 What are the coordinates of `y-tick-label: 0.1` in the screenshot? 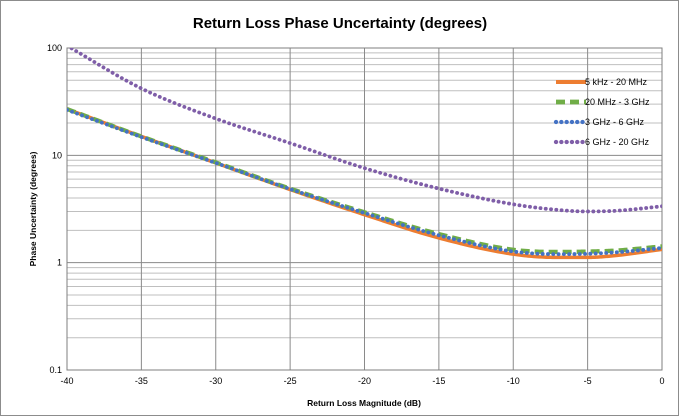 It's located at (55, 370).